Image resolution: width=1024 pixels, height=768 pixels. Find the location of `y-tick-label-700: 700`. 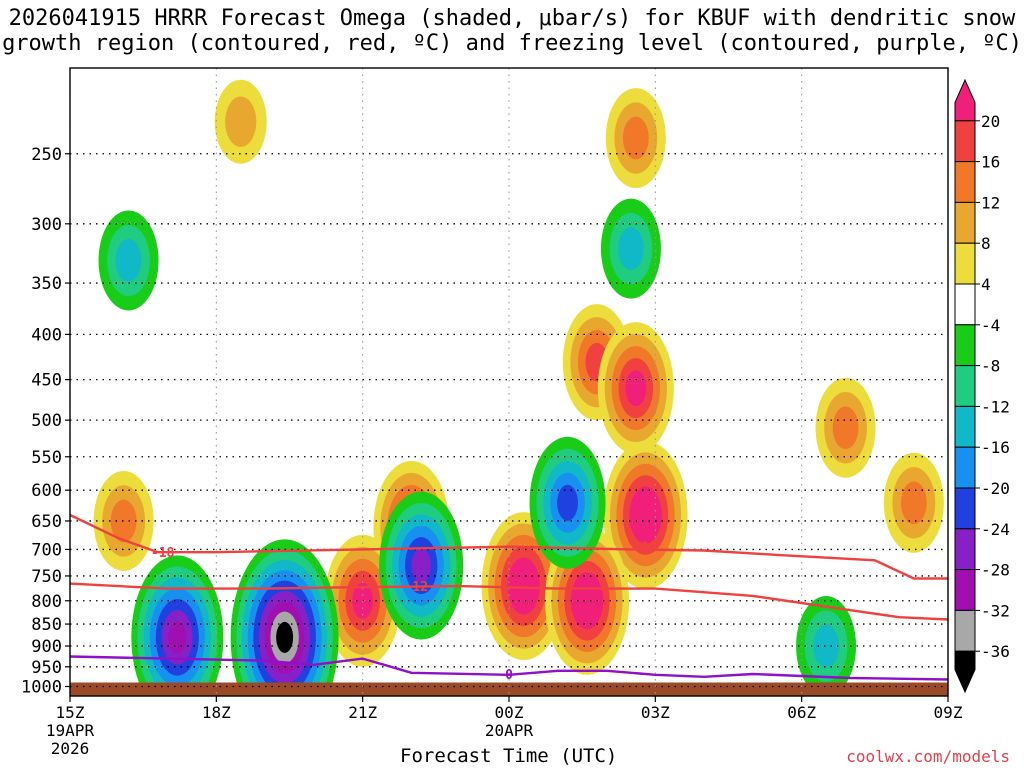

y-tick-label-700: 700 is located at coordinates (46, 550).